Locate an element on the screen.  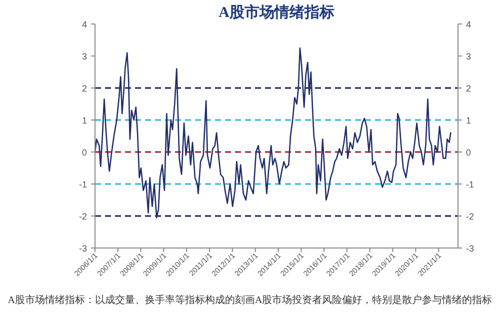
y2-tick-label: -1 is located at coordinates (470, 185).